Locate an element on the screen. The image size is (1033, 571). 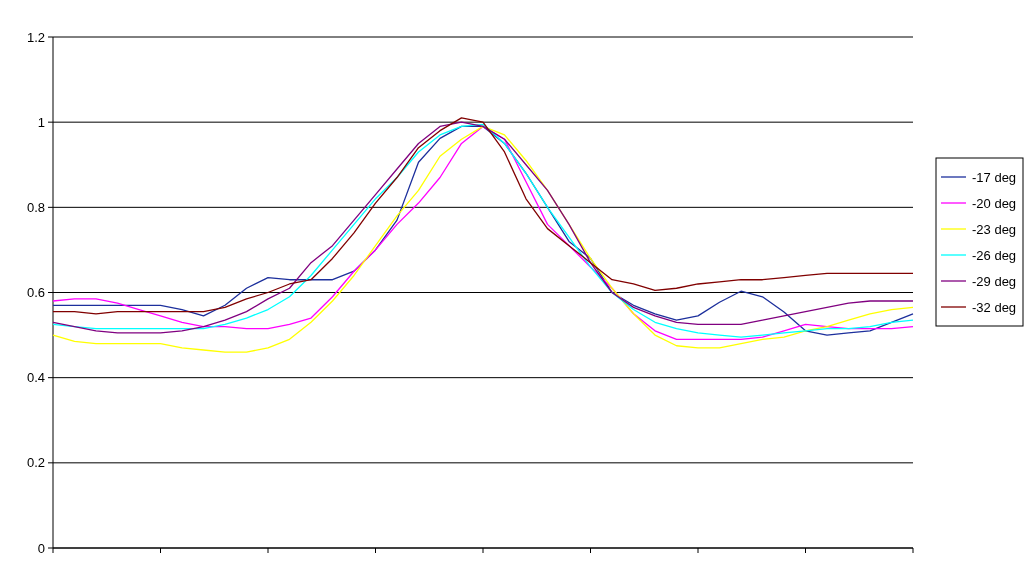
legend-label: -26 deg is located at coordinates (994, 255).